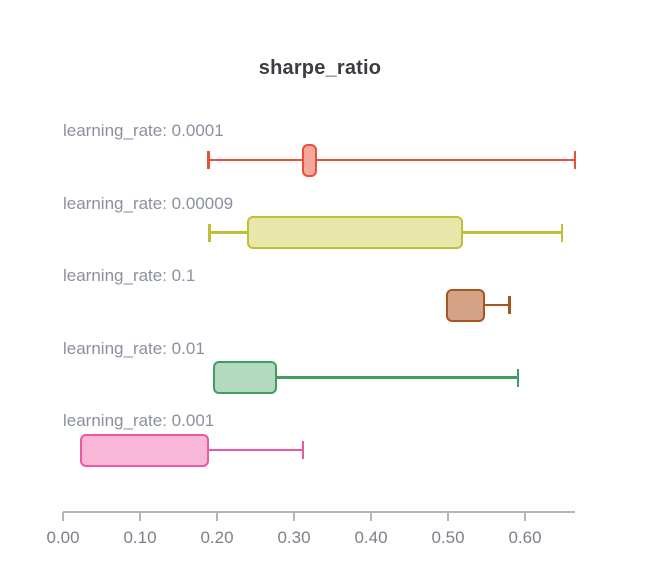 Image resolution: width=659 pixels, height=579 pixels. Describe the element at coordinates (525, 537) in the screenshot. I see `x-axis-tick-label: 0.60` at that location.